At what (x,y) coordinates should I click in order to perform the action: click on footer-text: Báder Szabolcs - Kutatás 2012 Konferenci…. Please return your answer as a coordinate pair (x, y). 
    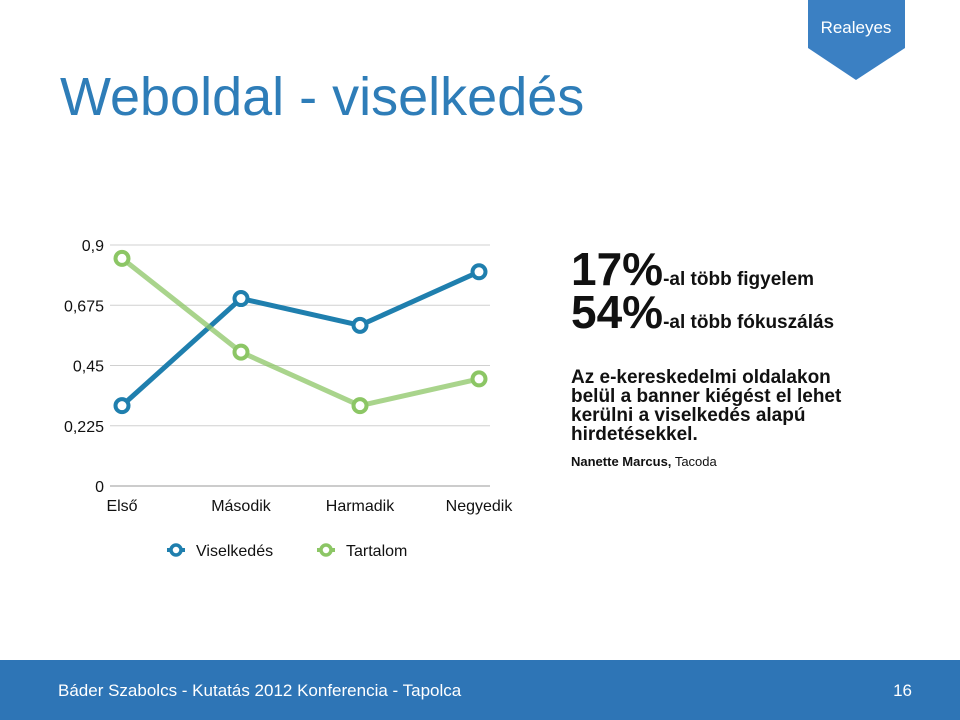
    Looking at the image, I should click on (260, 690).